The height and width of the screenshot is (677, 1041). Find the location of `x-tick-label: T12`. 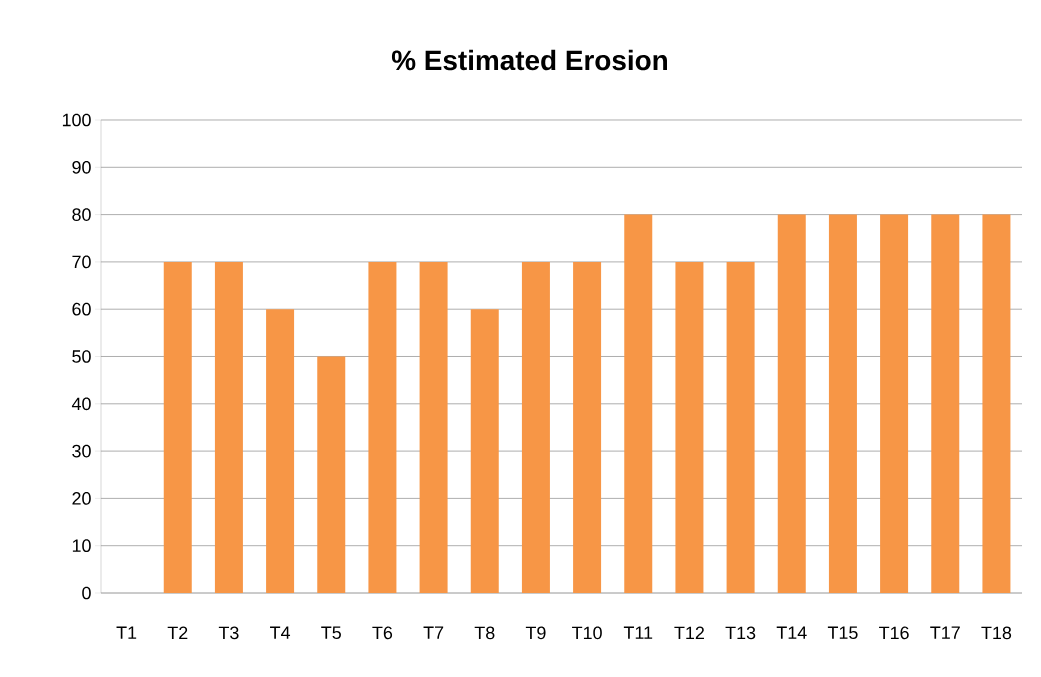

x-tick-label: T12 is located at coordinates (689, 633).